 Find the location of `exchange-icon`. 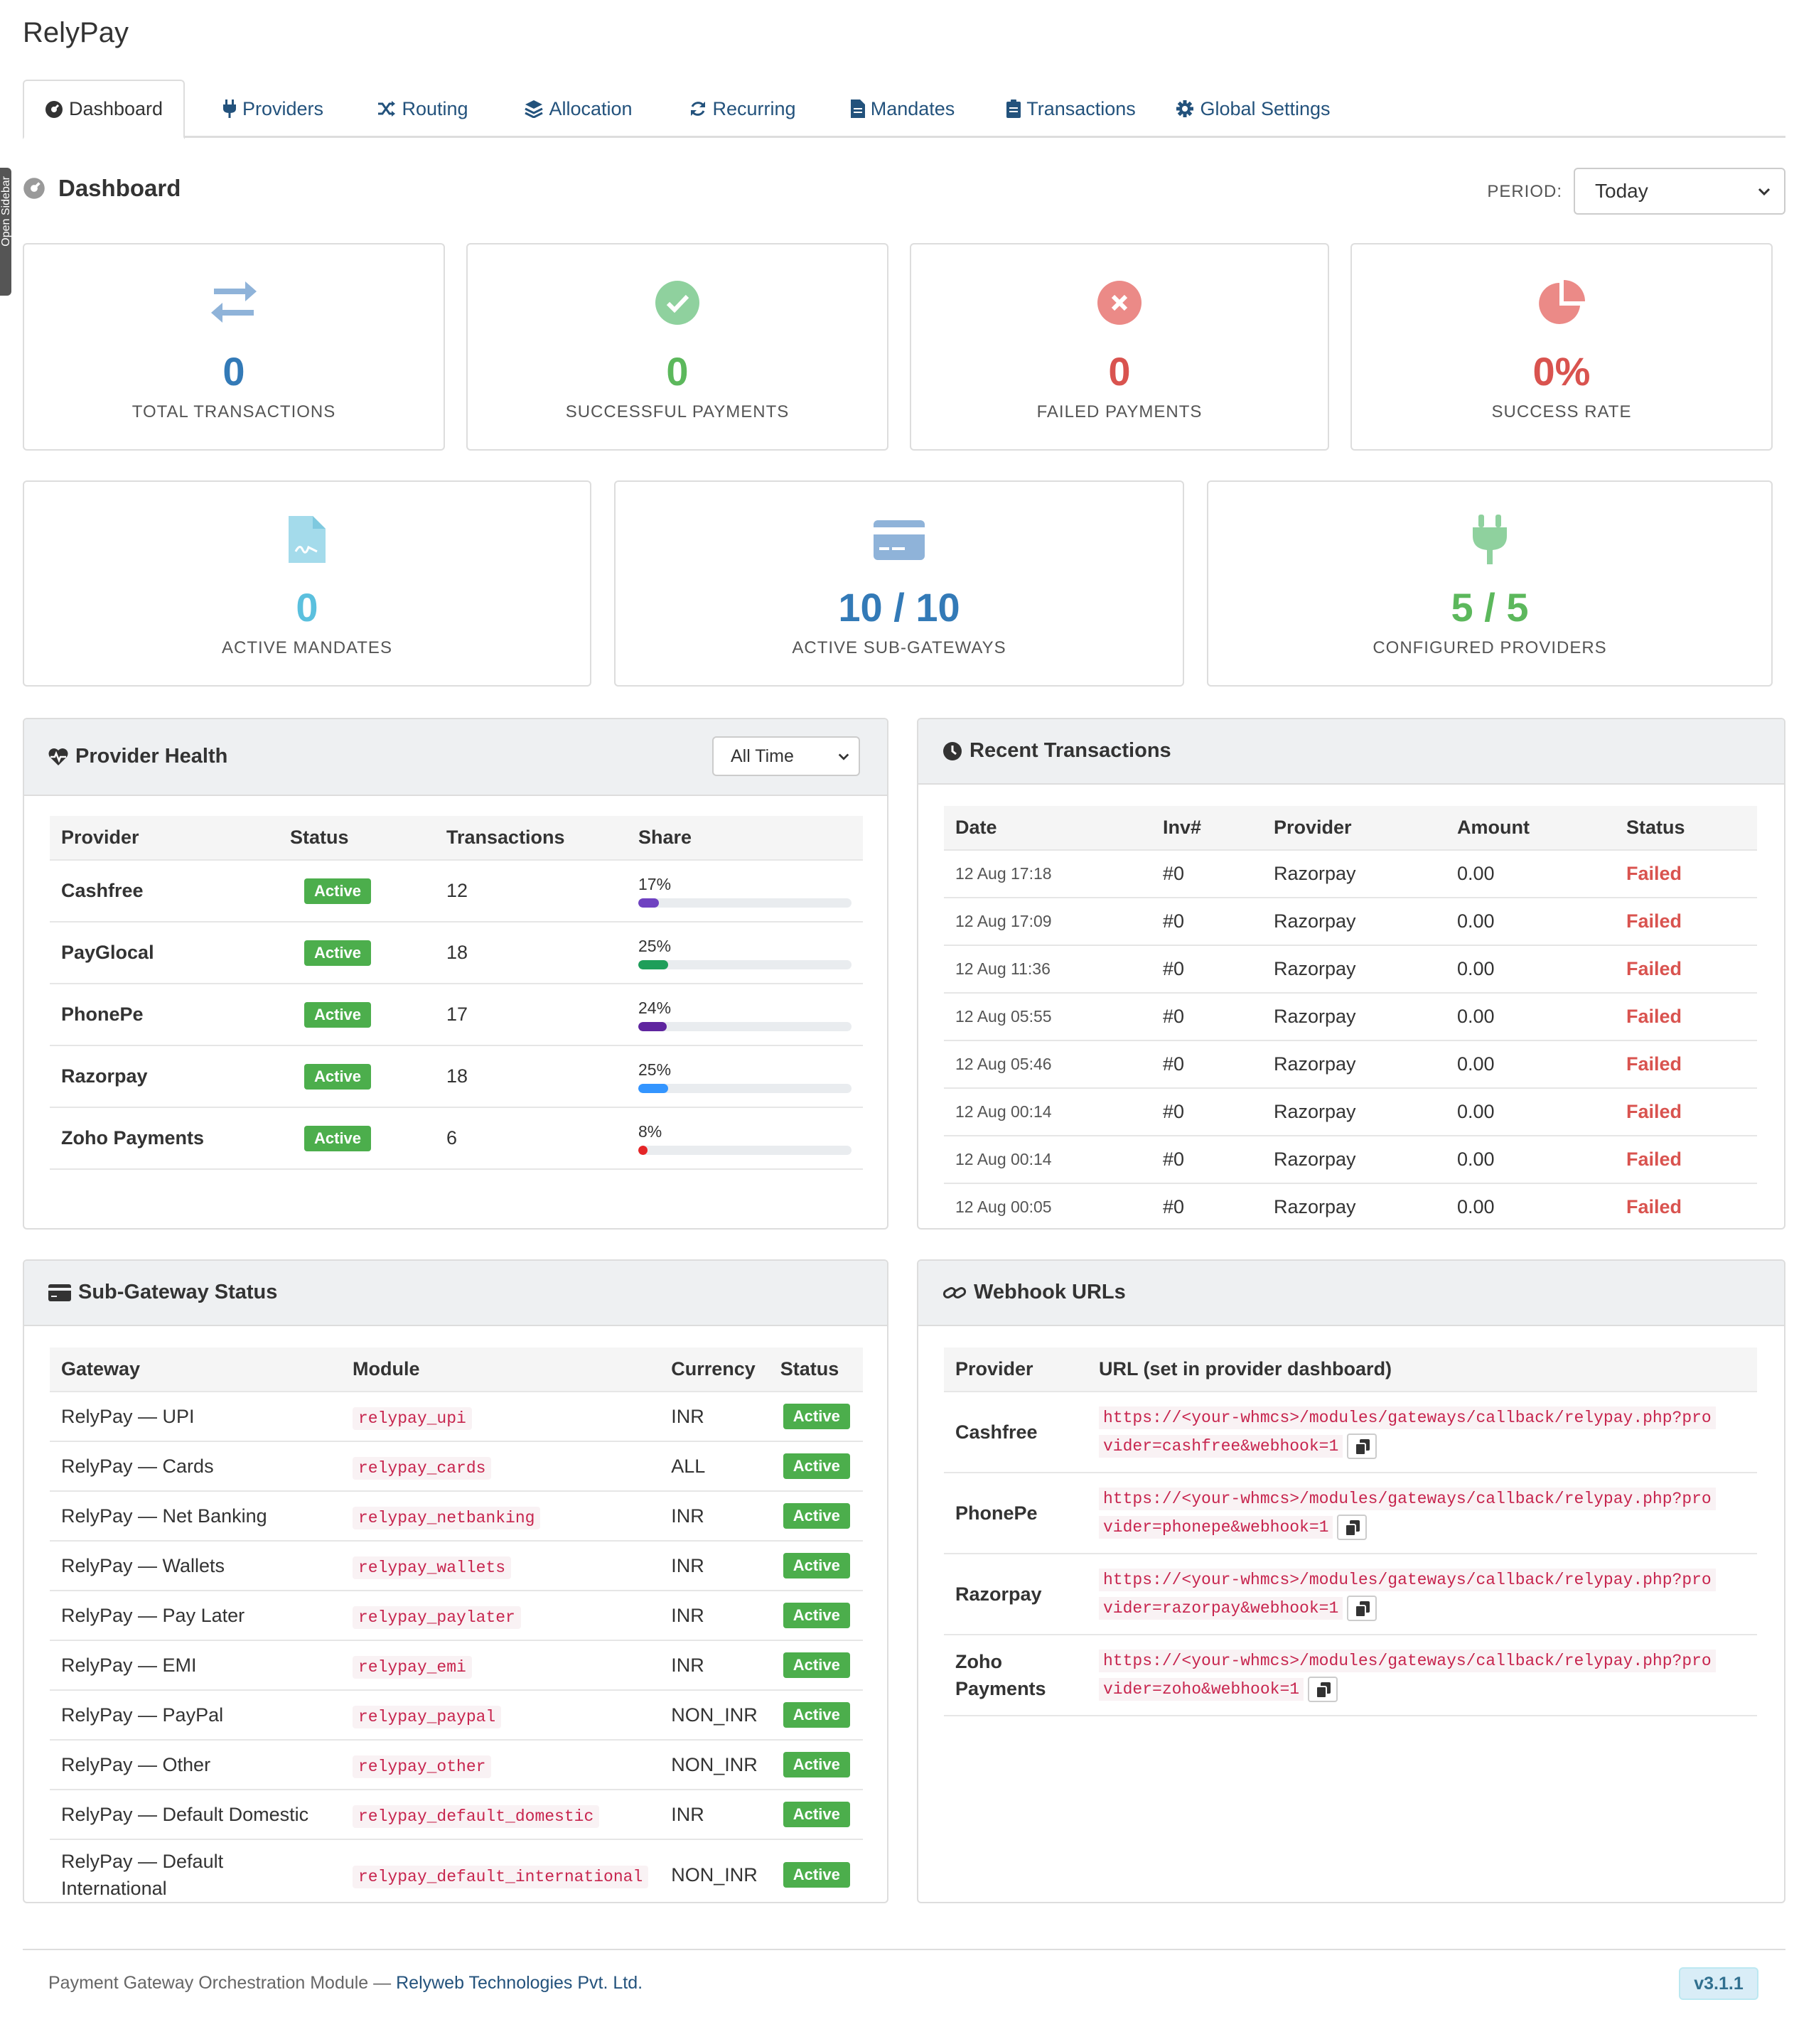

exchange-icon is located at coordinates (234, 302).